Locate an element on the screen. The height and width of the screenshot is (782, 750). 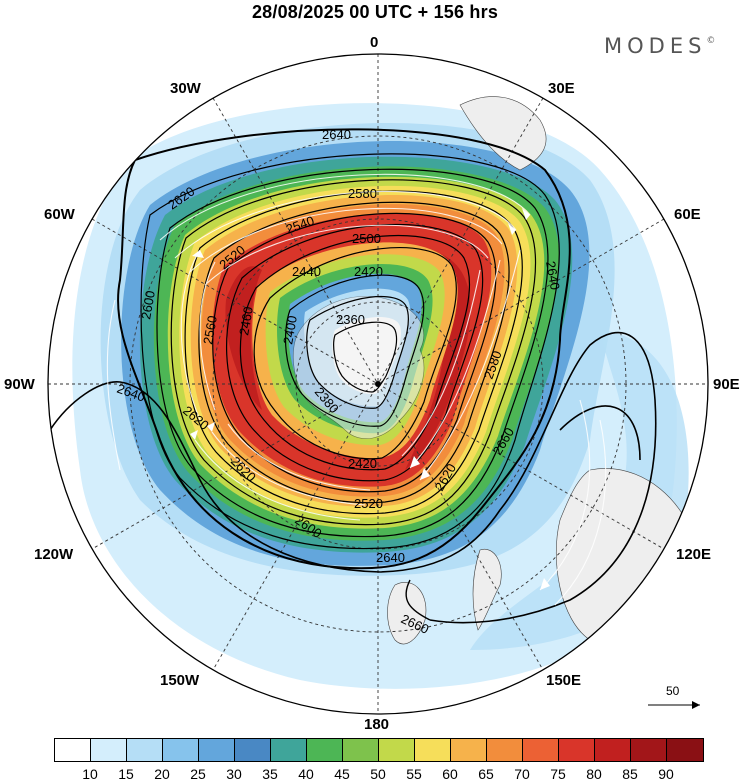
contour-label: 2360 is located at coordinates (350, 319).